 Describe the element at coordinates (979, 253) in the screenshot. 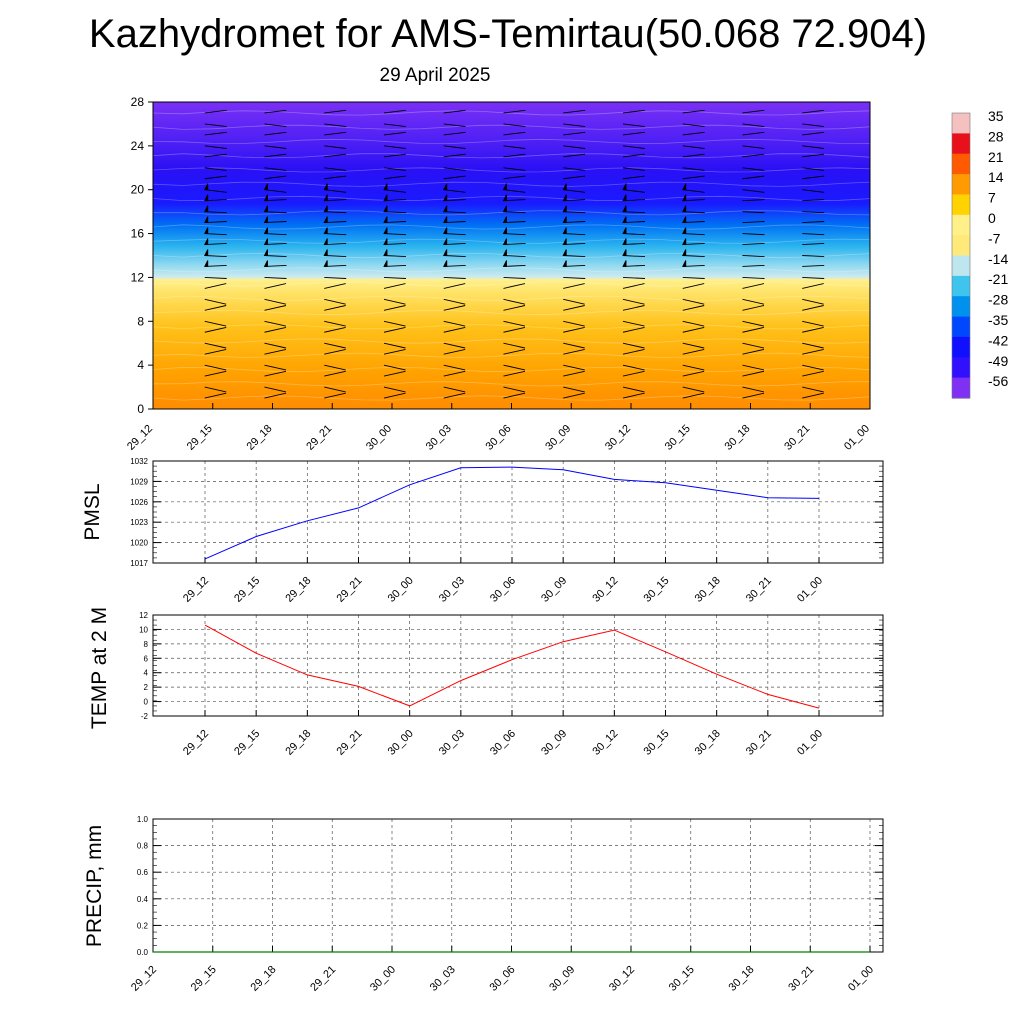

I see `colorbar: 35 28 21 14 7 0 -7 -14 -21 -28 -35 -42 -49 -56` at that location.